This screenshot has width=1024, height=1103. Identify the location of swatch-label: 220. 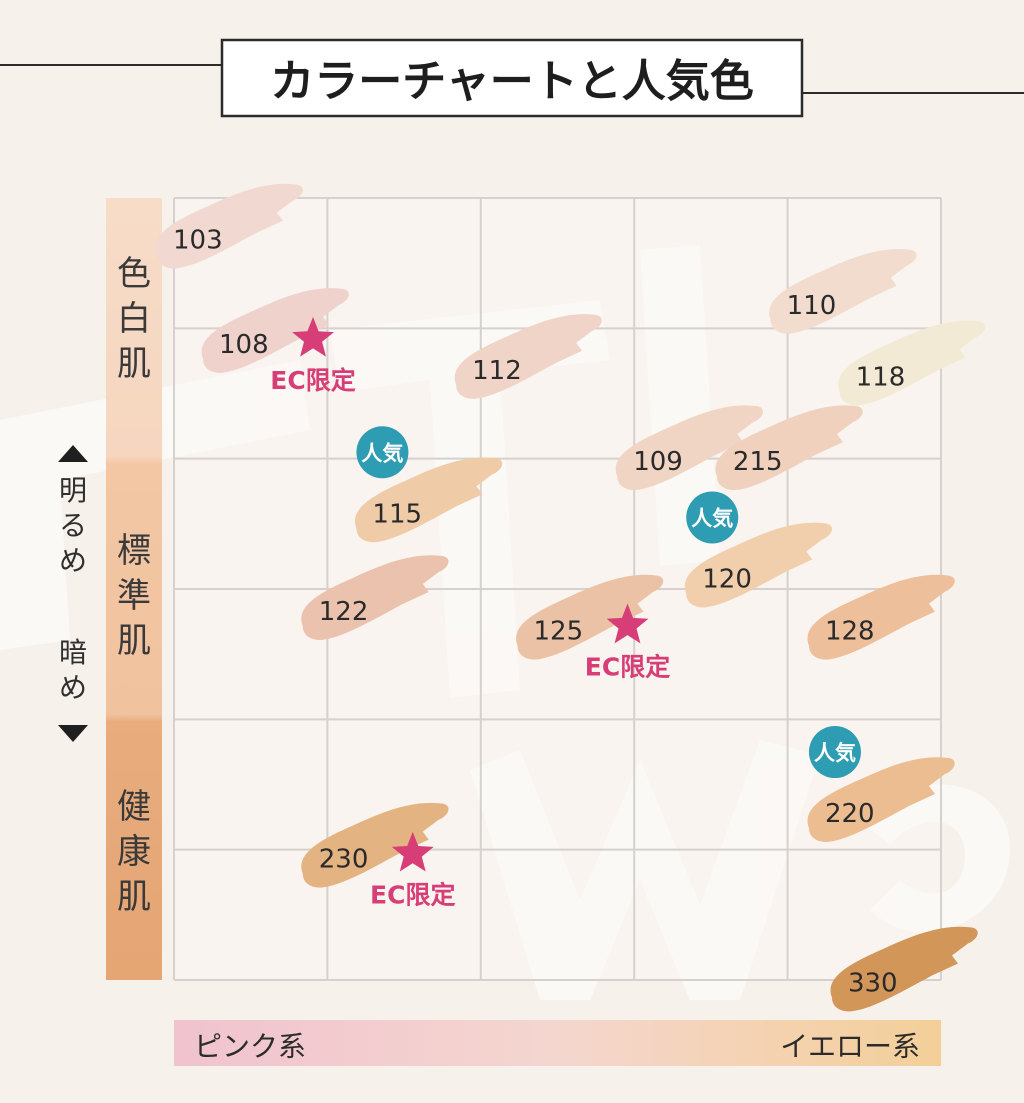
(850, 814).